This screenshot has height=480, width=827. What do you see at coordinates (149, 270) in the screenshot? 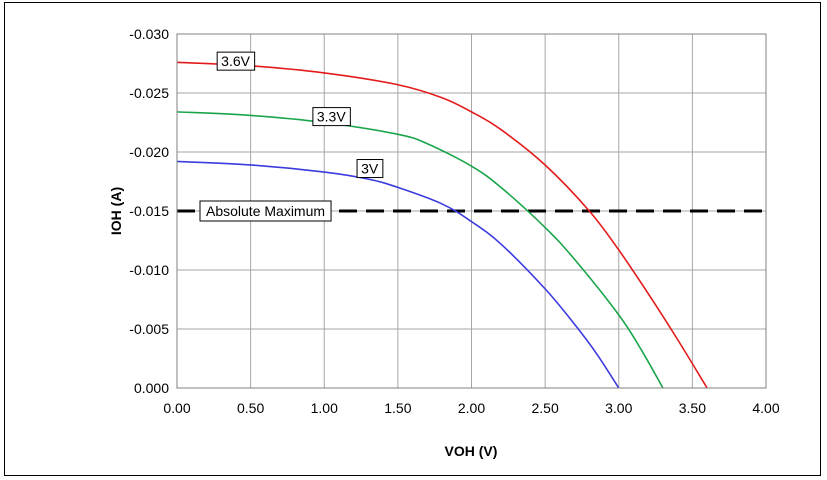
I see `y-tick-label: -0.010` at bounding box center [149, 270].